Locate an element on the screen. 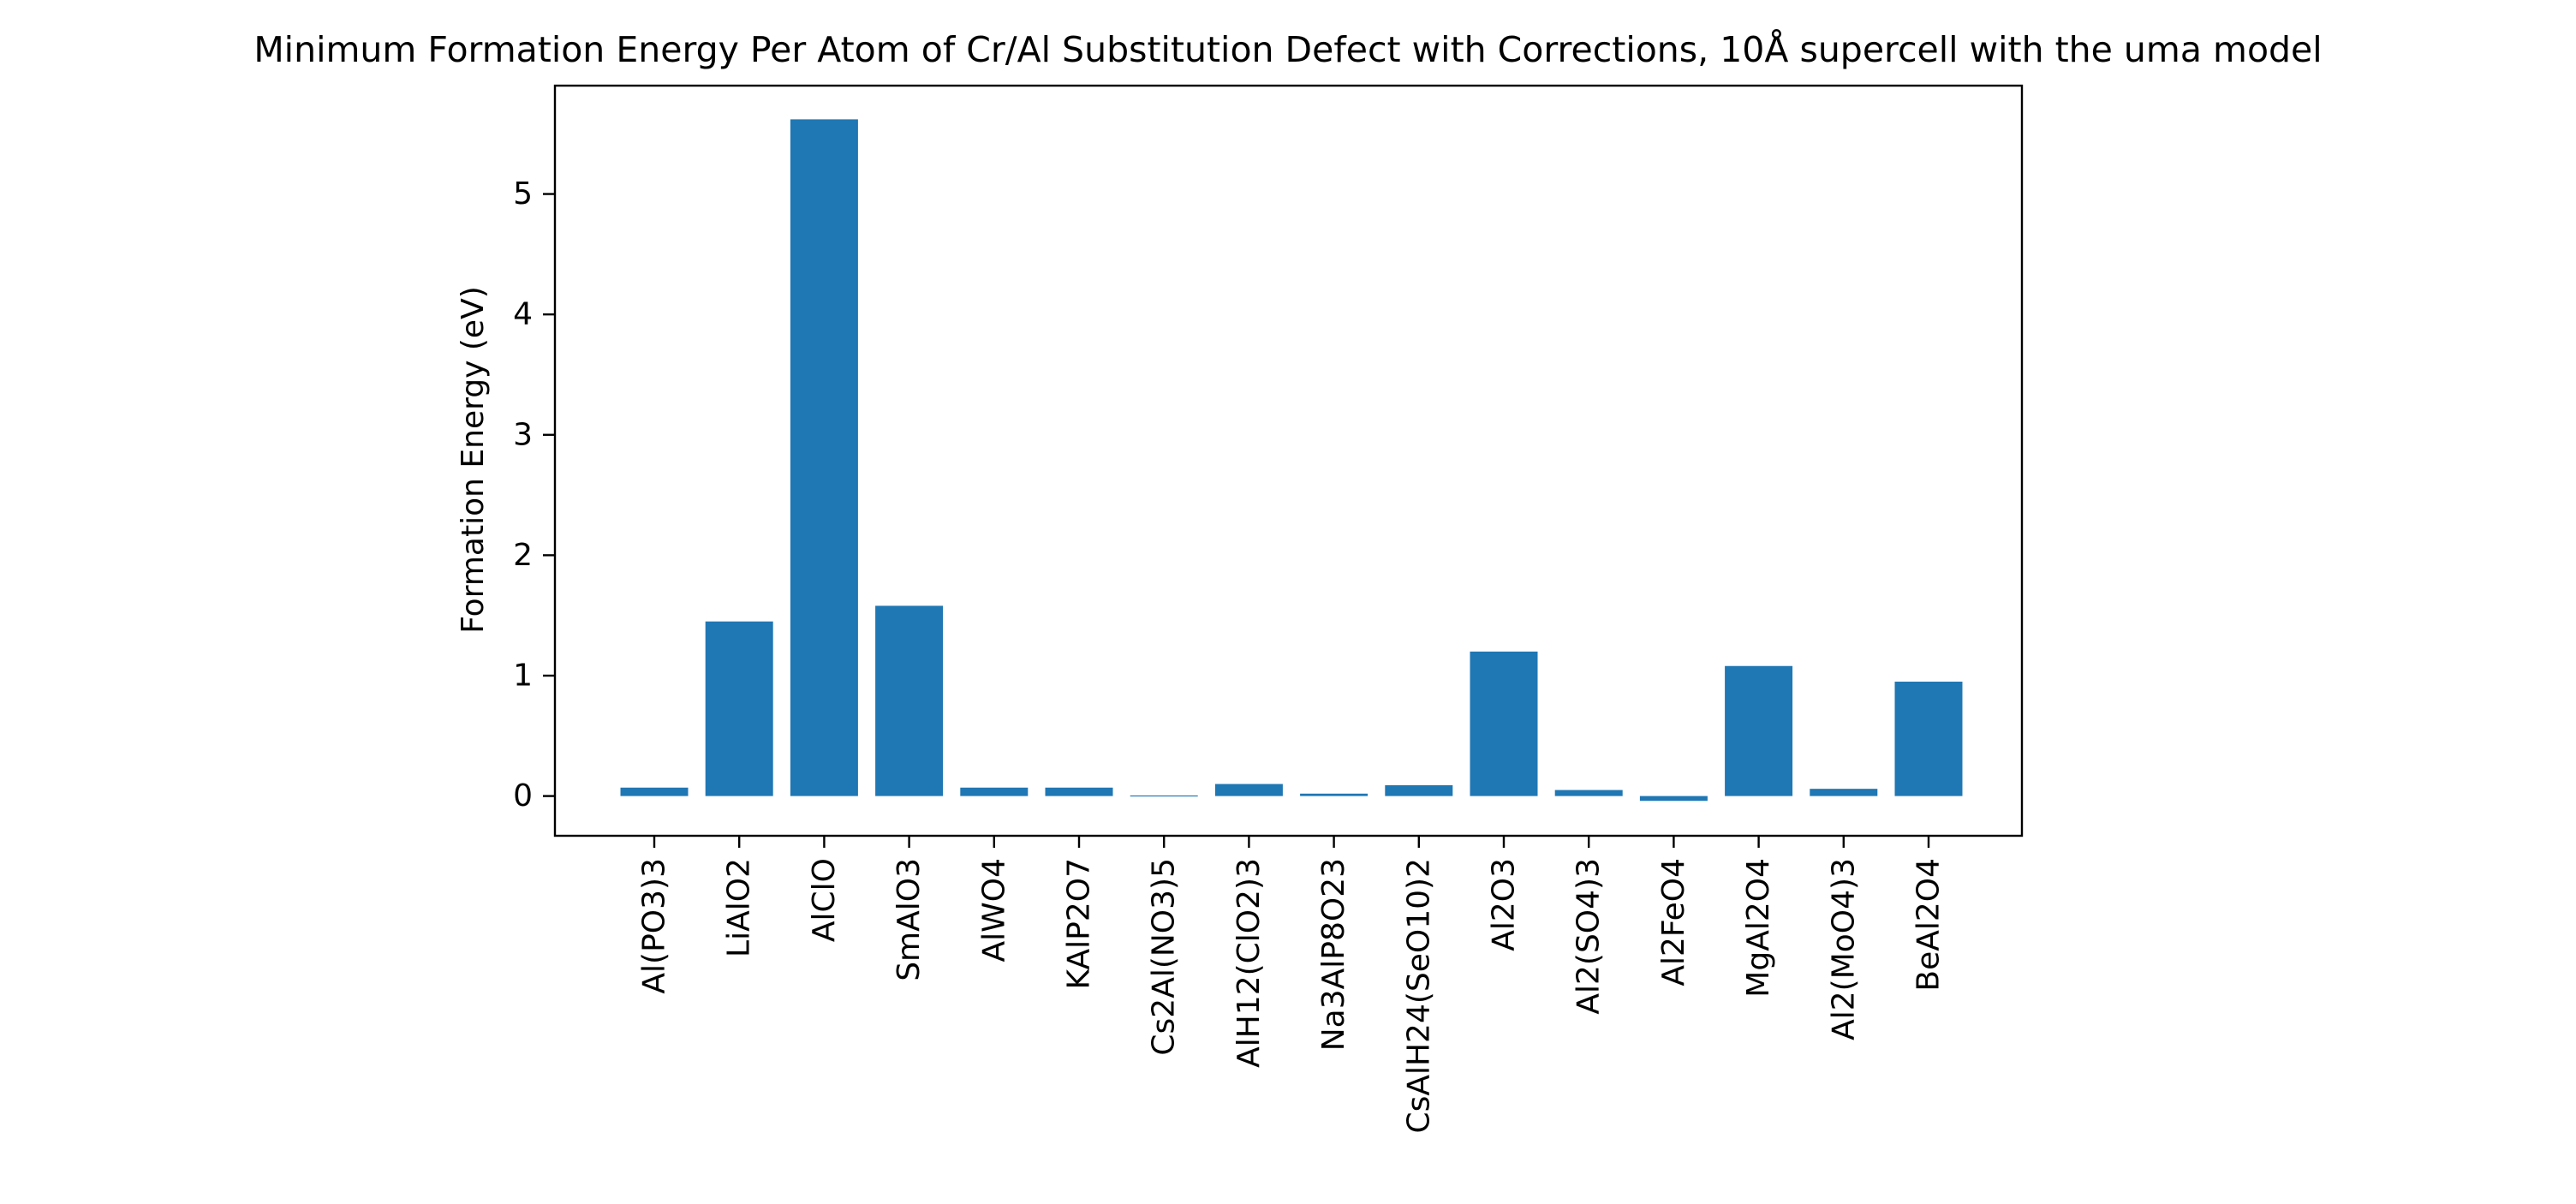 This screenshot has height=1204, width=2576. x-tick-label: SmAlO3 is located at coordinates (909, 920).